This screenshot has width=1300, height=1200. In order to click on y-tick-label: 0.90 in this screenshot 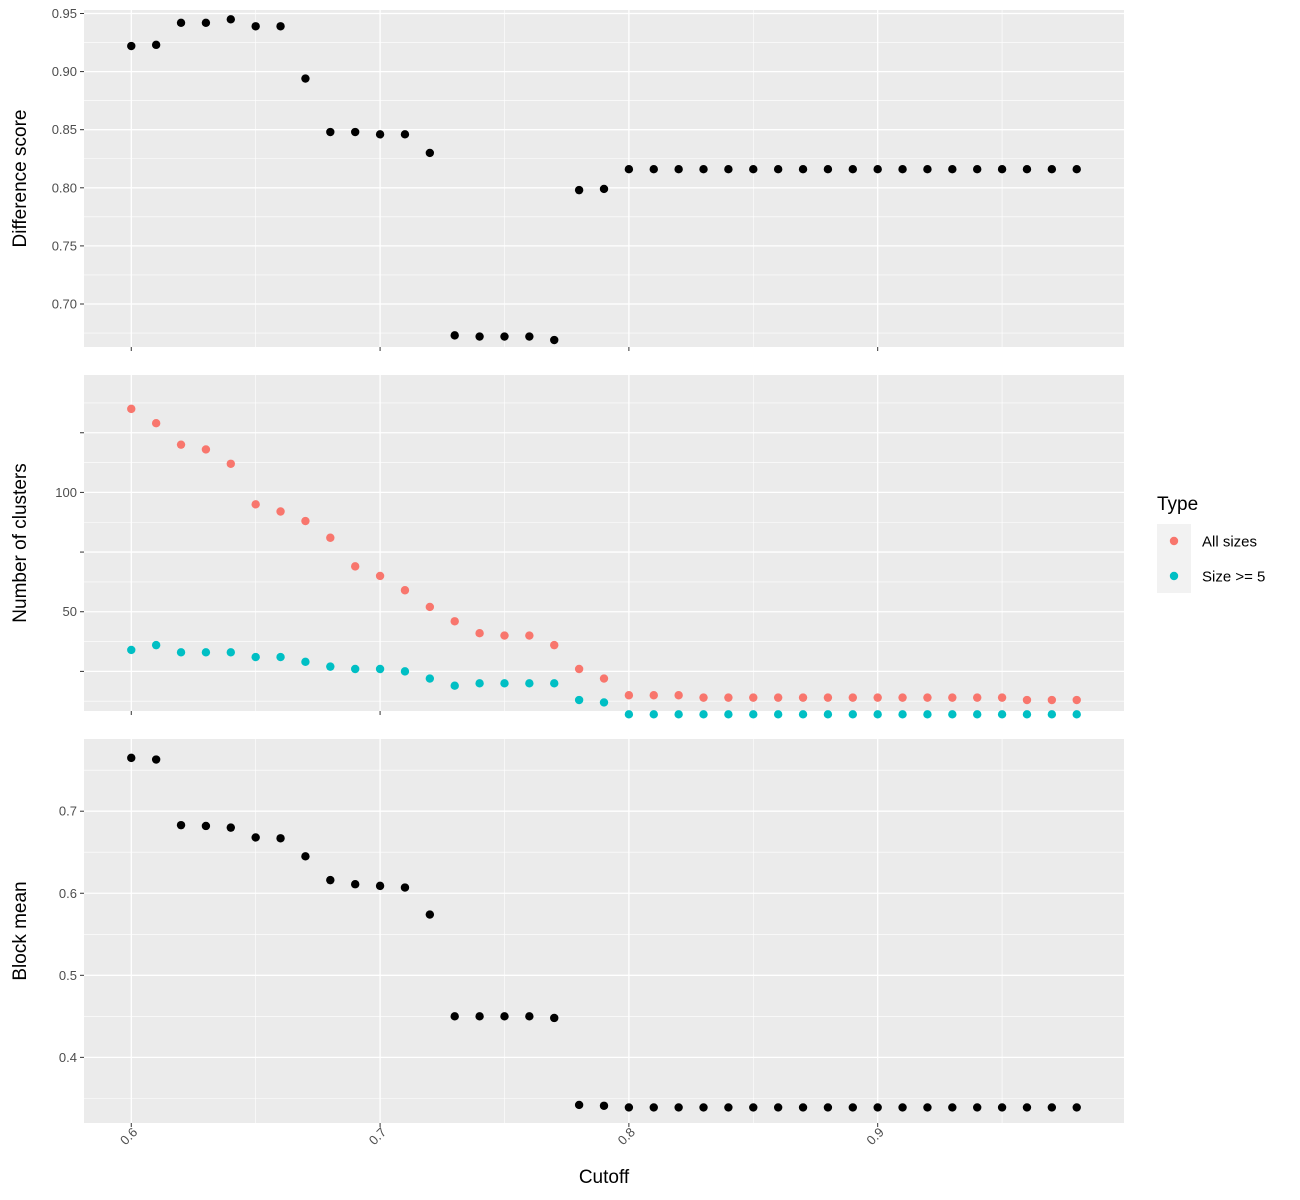, I will do `click(64, 71)`.